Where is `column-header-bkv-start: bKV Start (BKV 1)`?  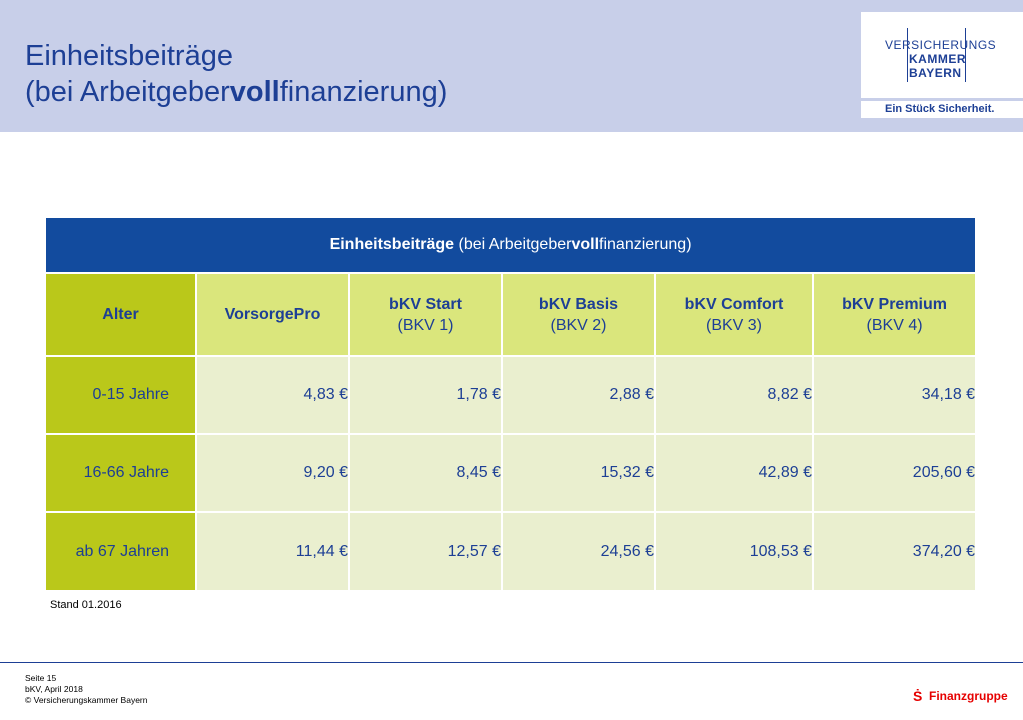 column-header-bkv-start: bKV Start (BKV 1) is located at coordinates (425, 314).